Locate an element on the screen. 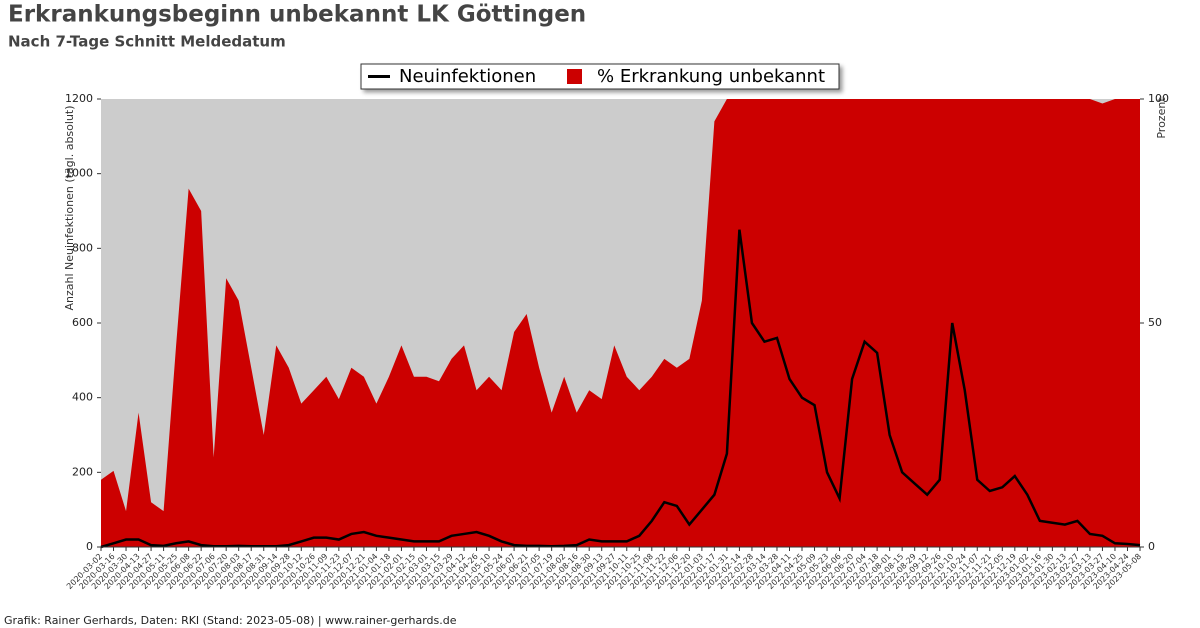 The height and width of the screenshot is (628, 1200). legend-box is located at coordinates (600, 76).